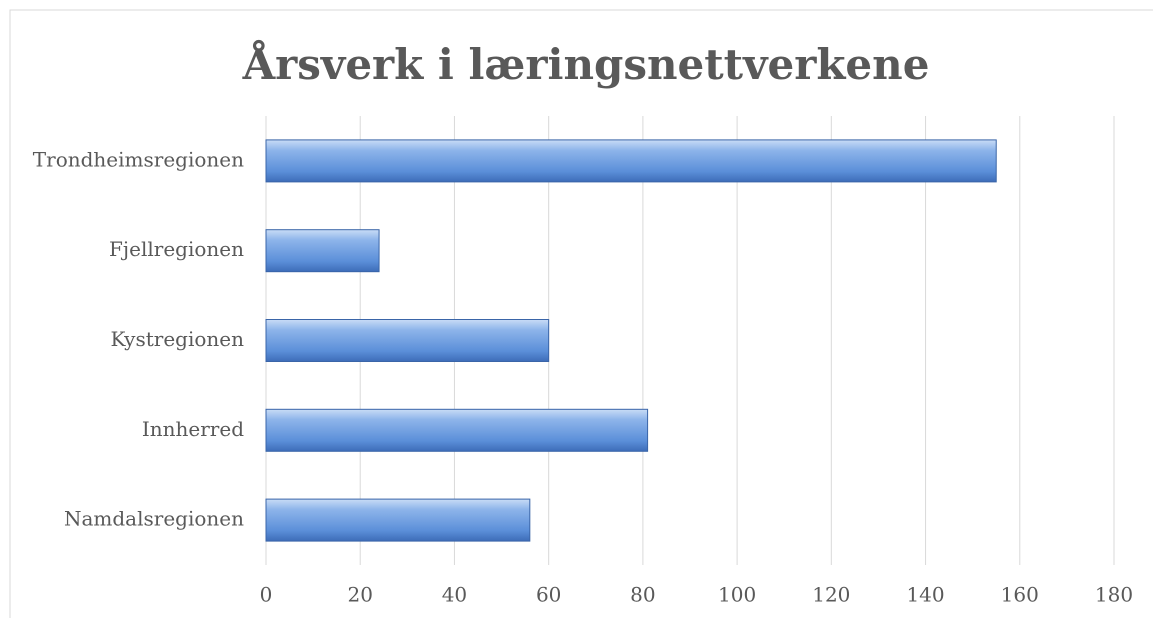 The height and width of the screenshot is (618, 1153). I want to click on x-tick-label: 160, so click(1020, 595).